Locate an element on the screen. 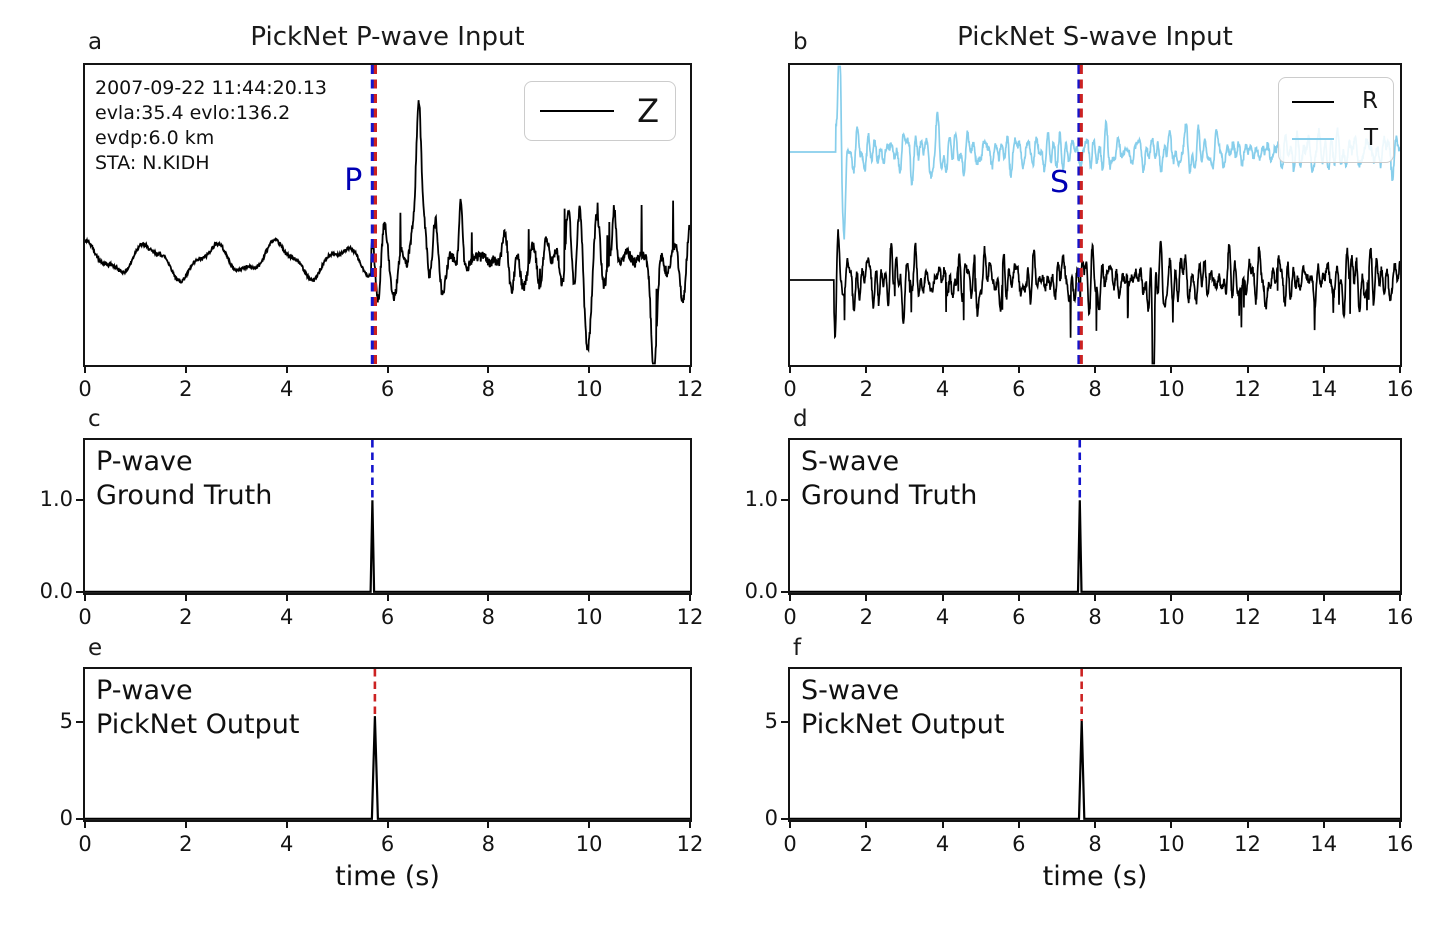 This screenshot has height=930, width=1431. legend-panel-b: R T is located at coordinates (1336, 120).